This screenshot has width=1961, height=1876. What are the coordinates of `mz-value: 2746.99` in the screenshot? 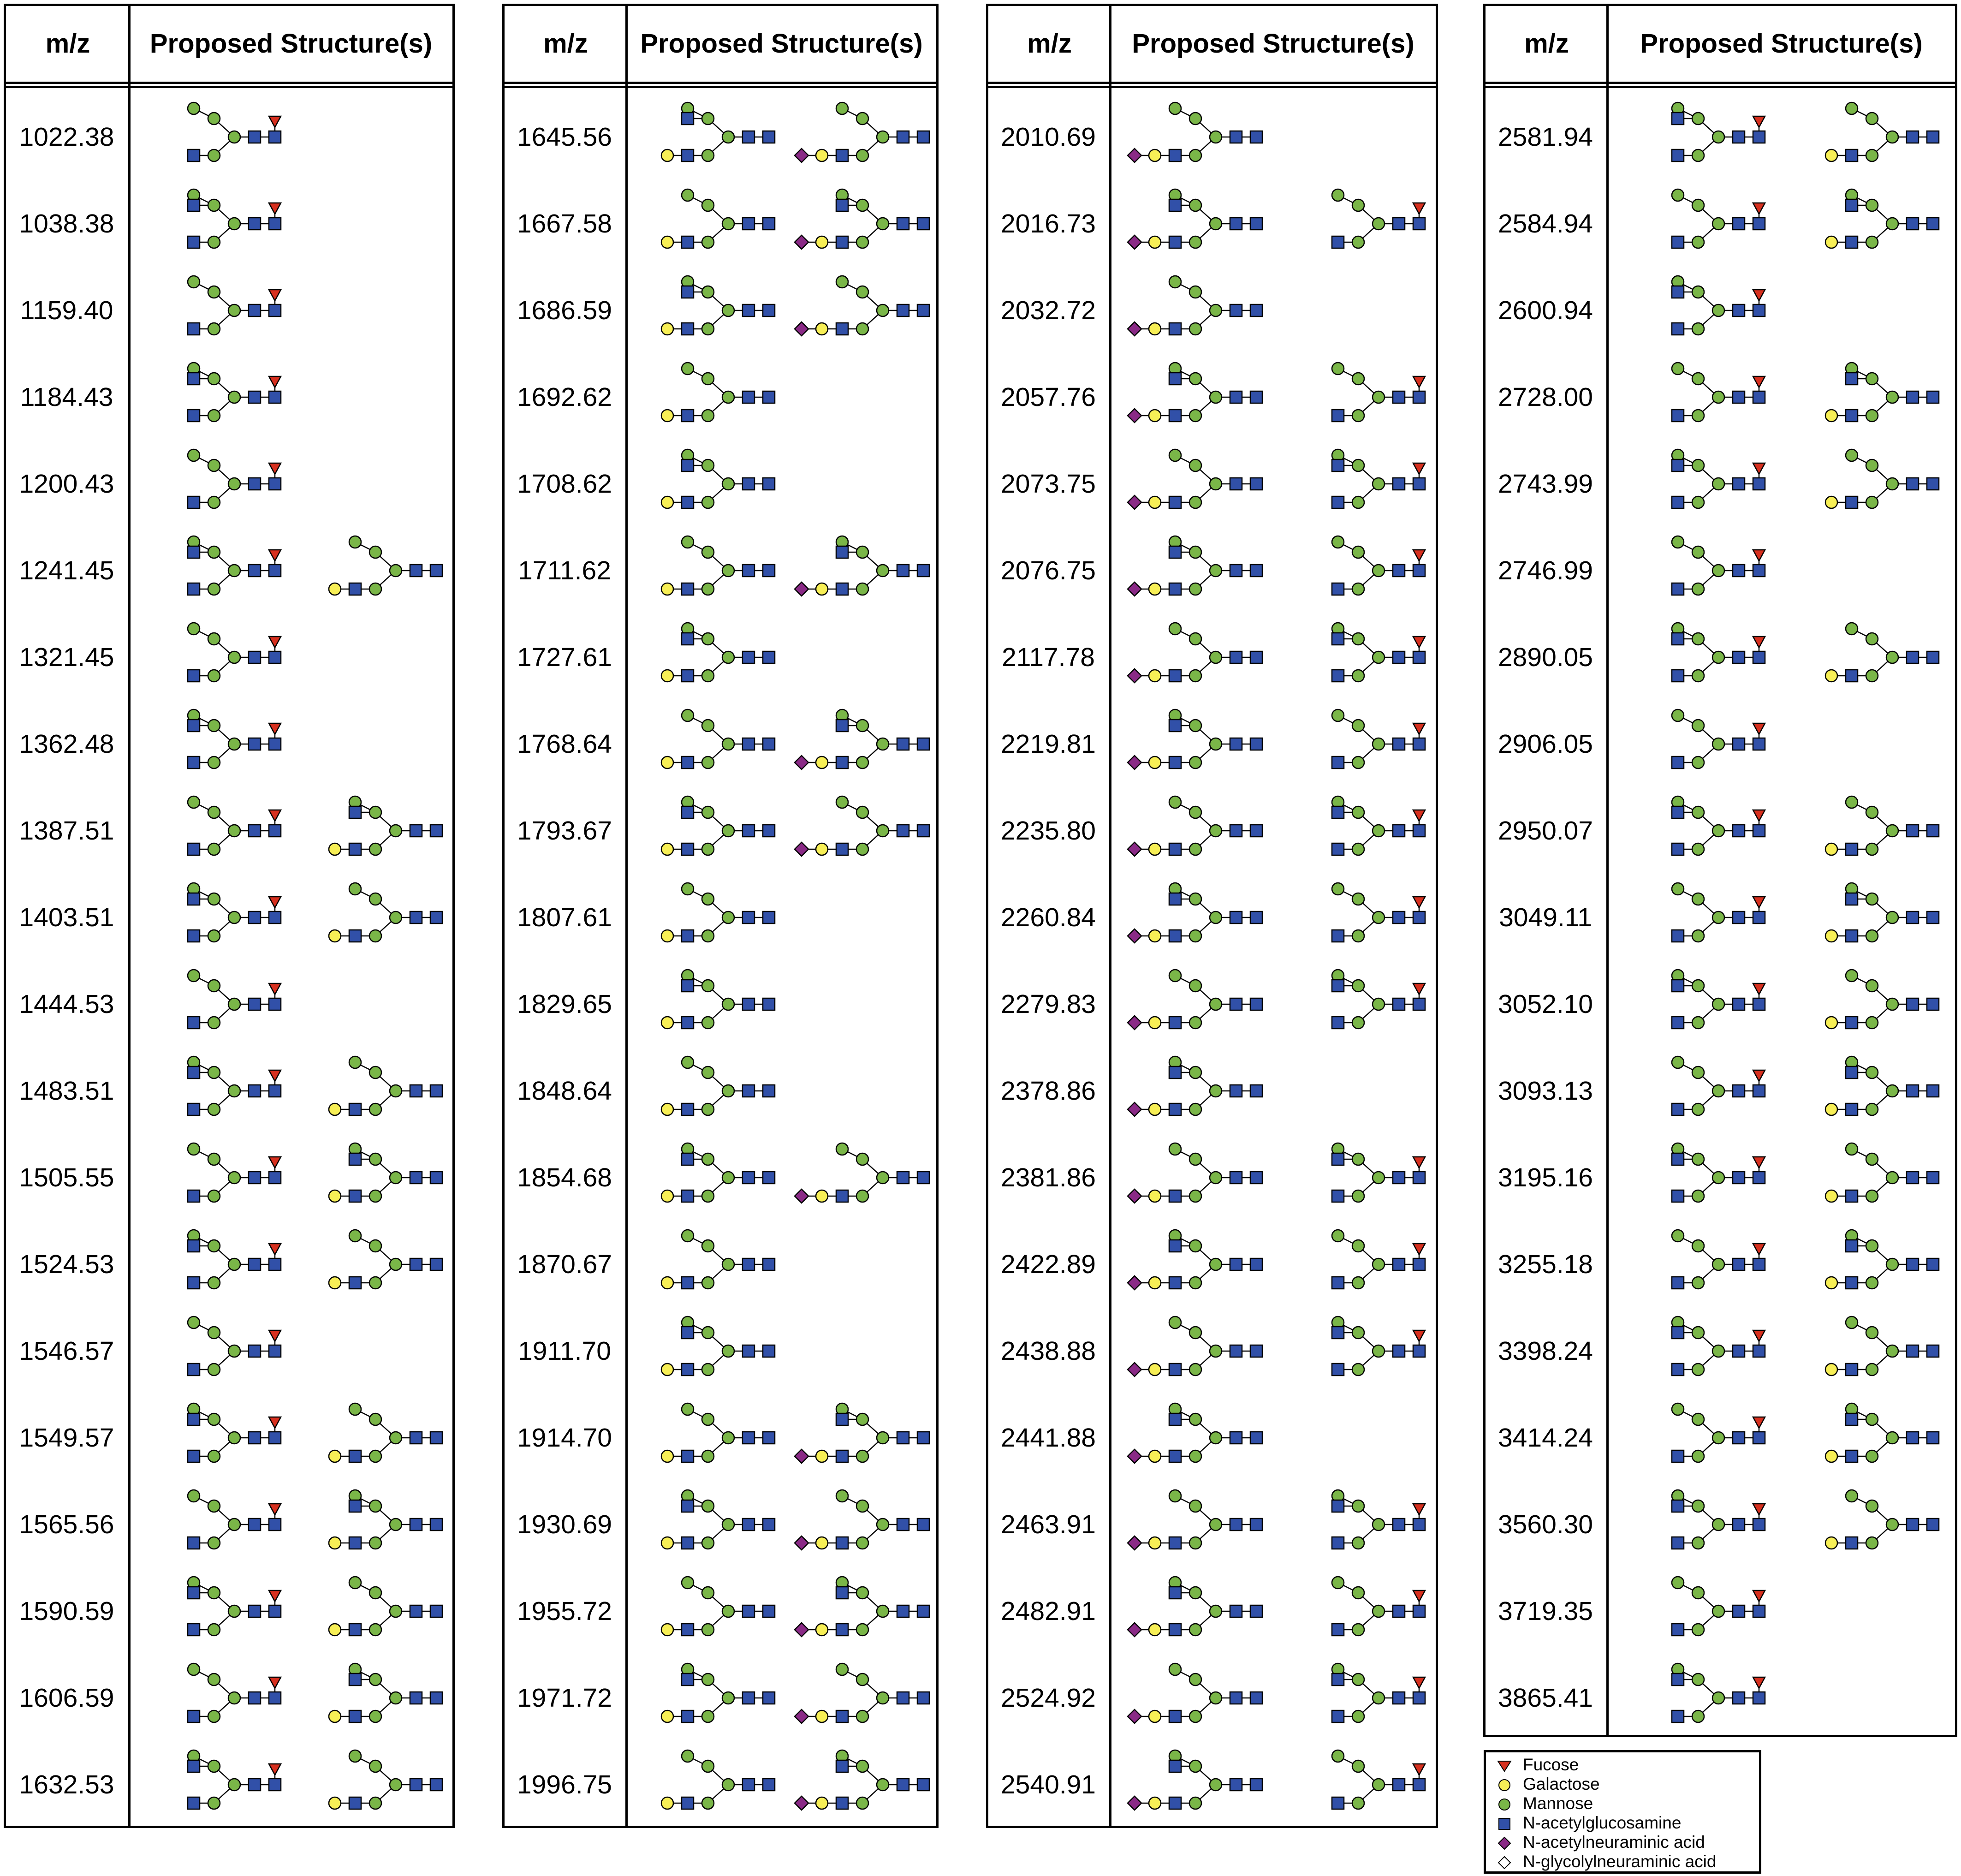 It's located at (1545, 570).